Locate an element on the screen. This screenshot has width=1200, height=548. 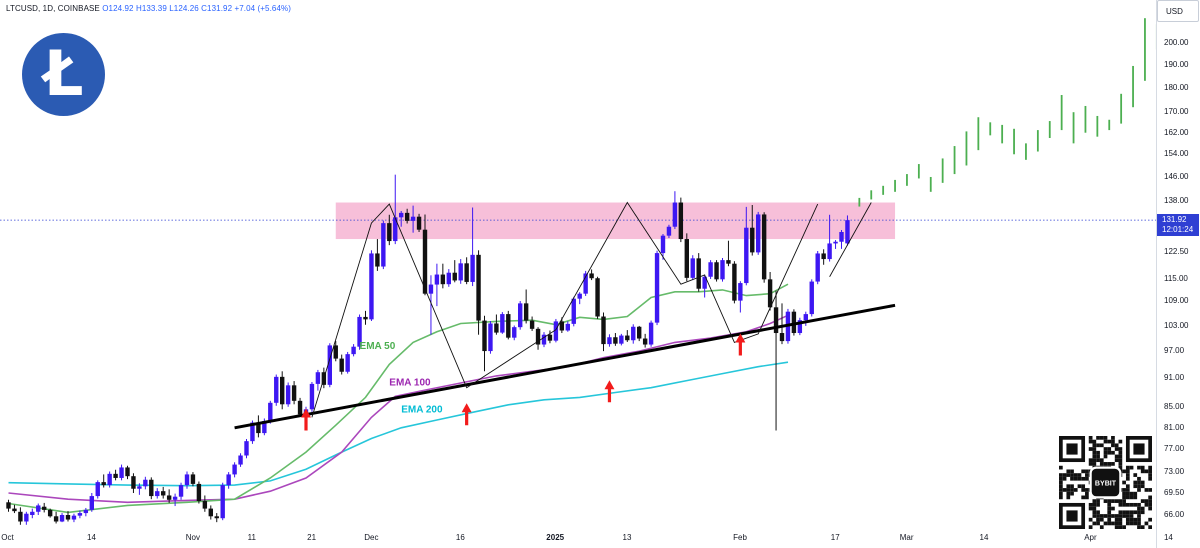
price-tick-label: 122.50 is located at coordinates (1176, 251).